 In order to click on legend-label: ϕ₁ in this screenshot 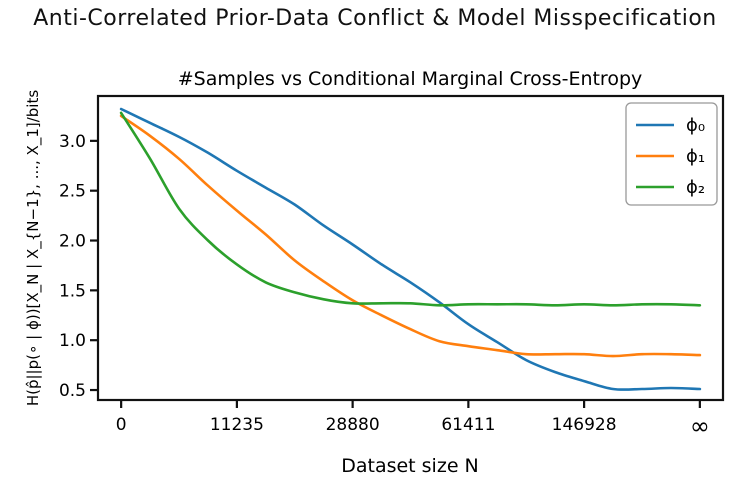, I will do `click(695, 156)`.